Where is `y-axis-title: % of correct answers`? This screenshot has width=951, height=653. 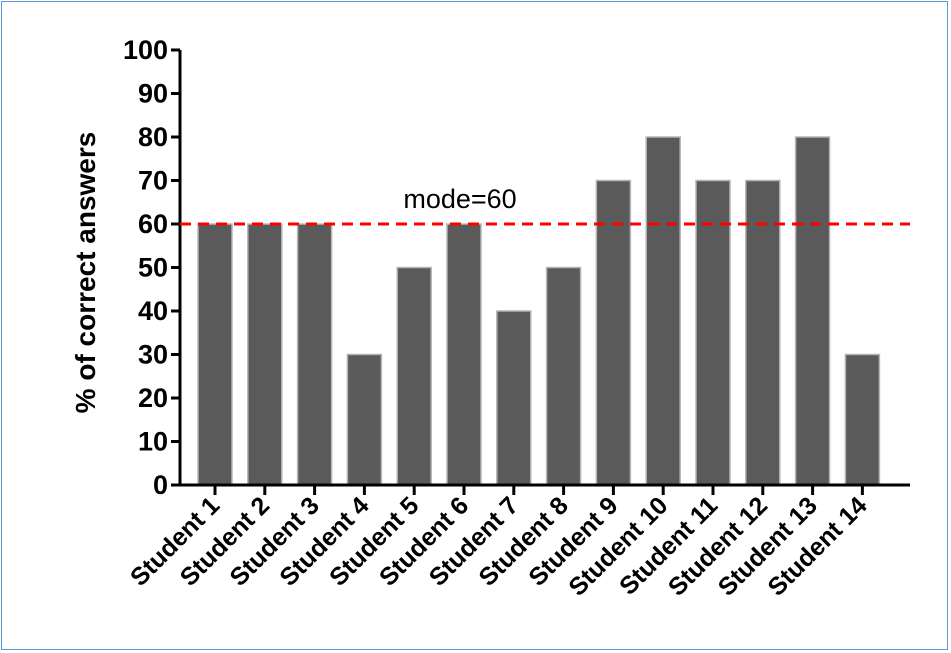
y-axis-title: % of correct answers is located at coordinates (85, 273).